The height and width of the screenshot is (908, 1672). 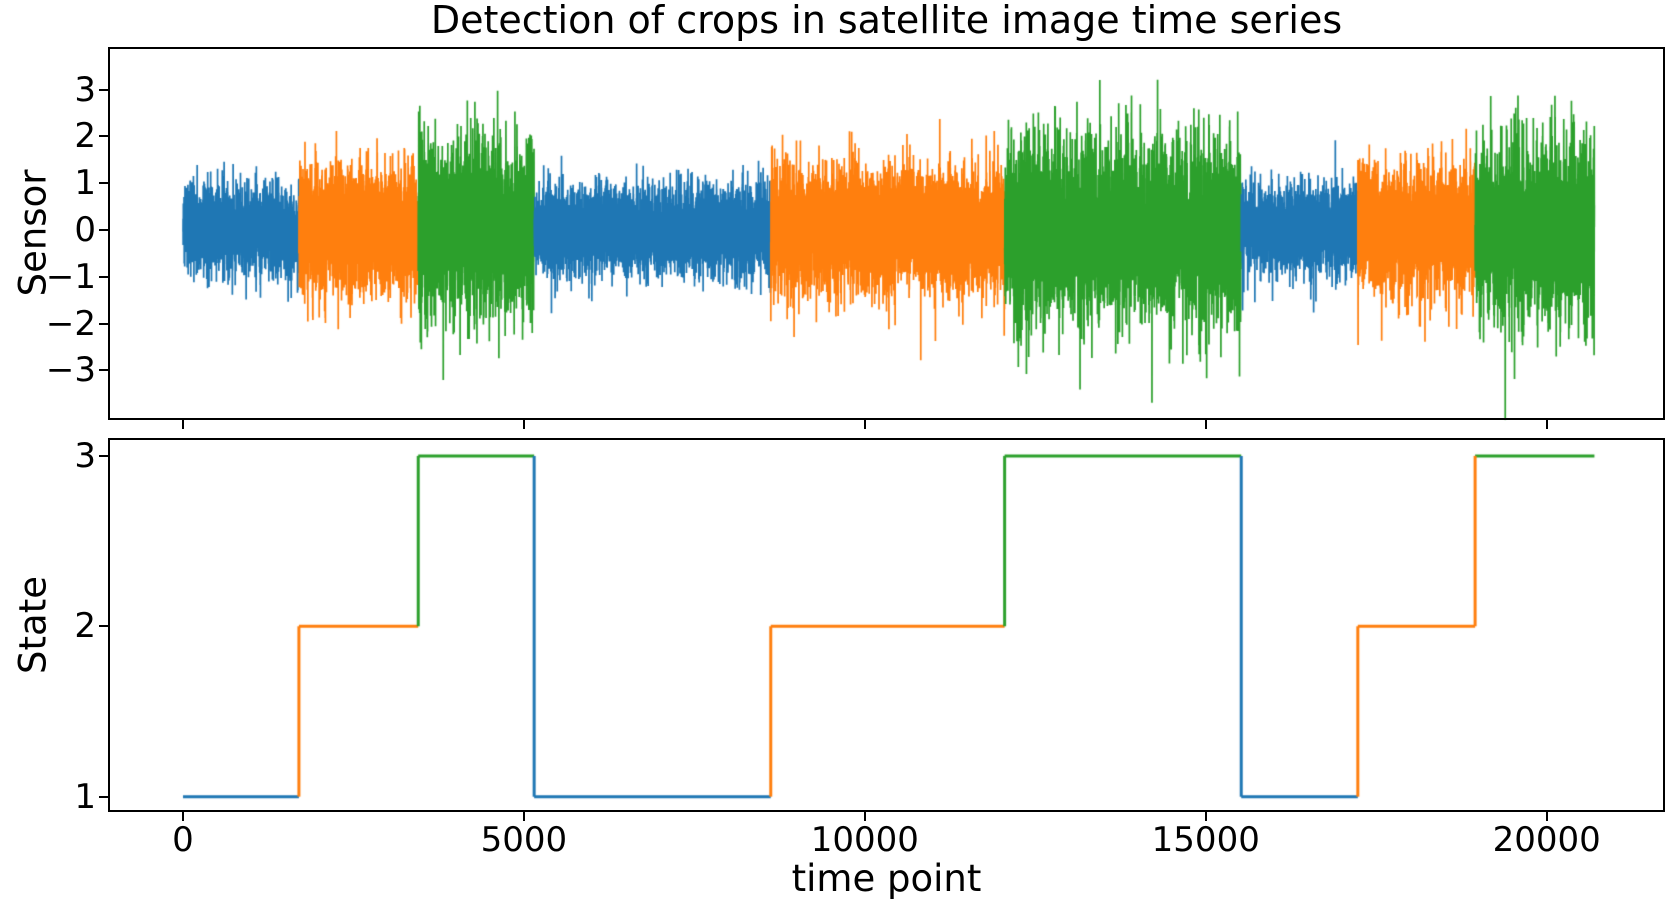 I want to click on y-tick-label: −2, so click(x=70, y=323).